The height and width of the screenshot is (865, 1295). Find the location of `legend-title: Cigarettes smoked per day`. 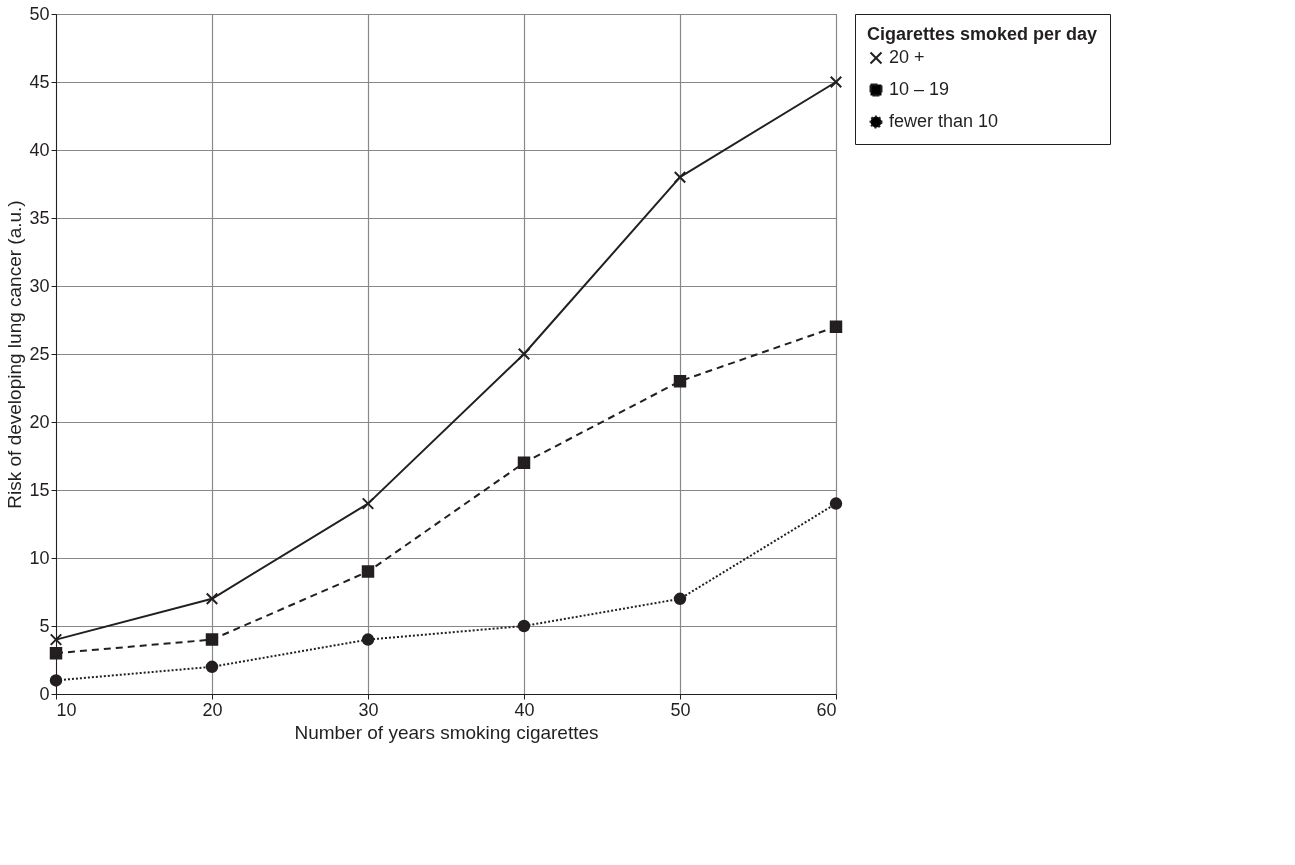

legend-title: Cigarettes smoked per day is located at coordinates (982, 34).